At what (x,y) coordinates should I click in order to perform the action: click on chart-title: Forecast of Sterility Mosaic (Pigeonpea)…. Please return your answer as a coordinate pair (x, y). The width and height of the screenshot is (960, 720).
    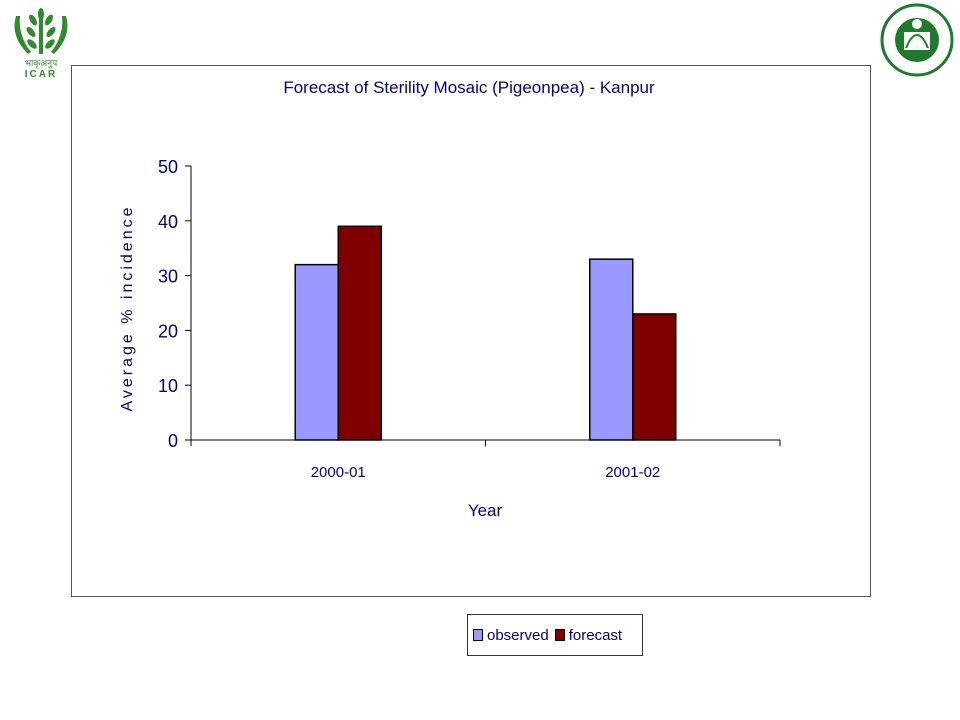
    Looking at the image, I should click on (469, 87).